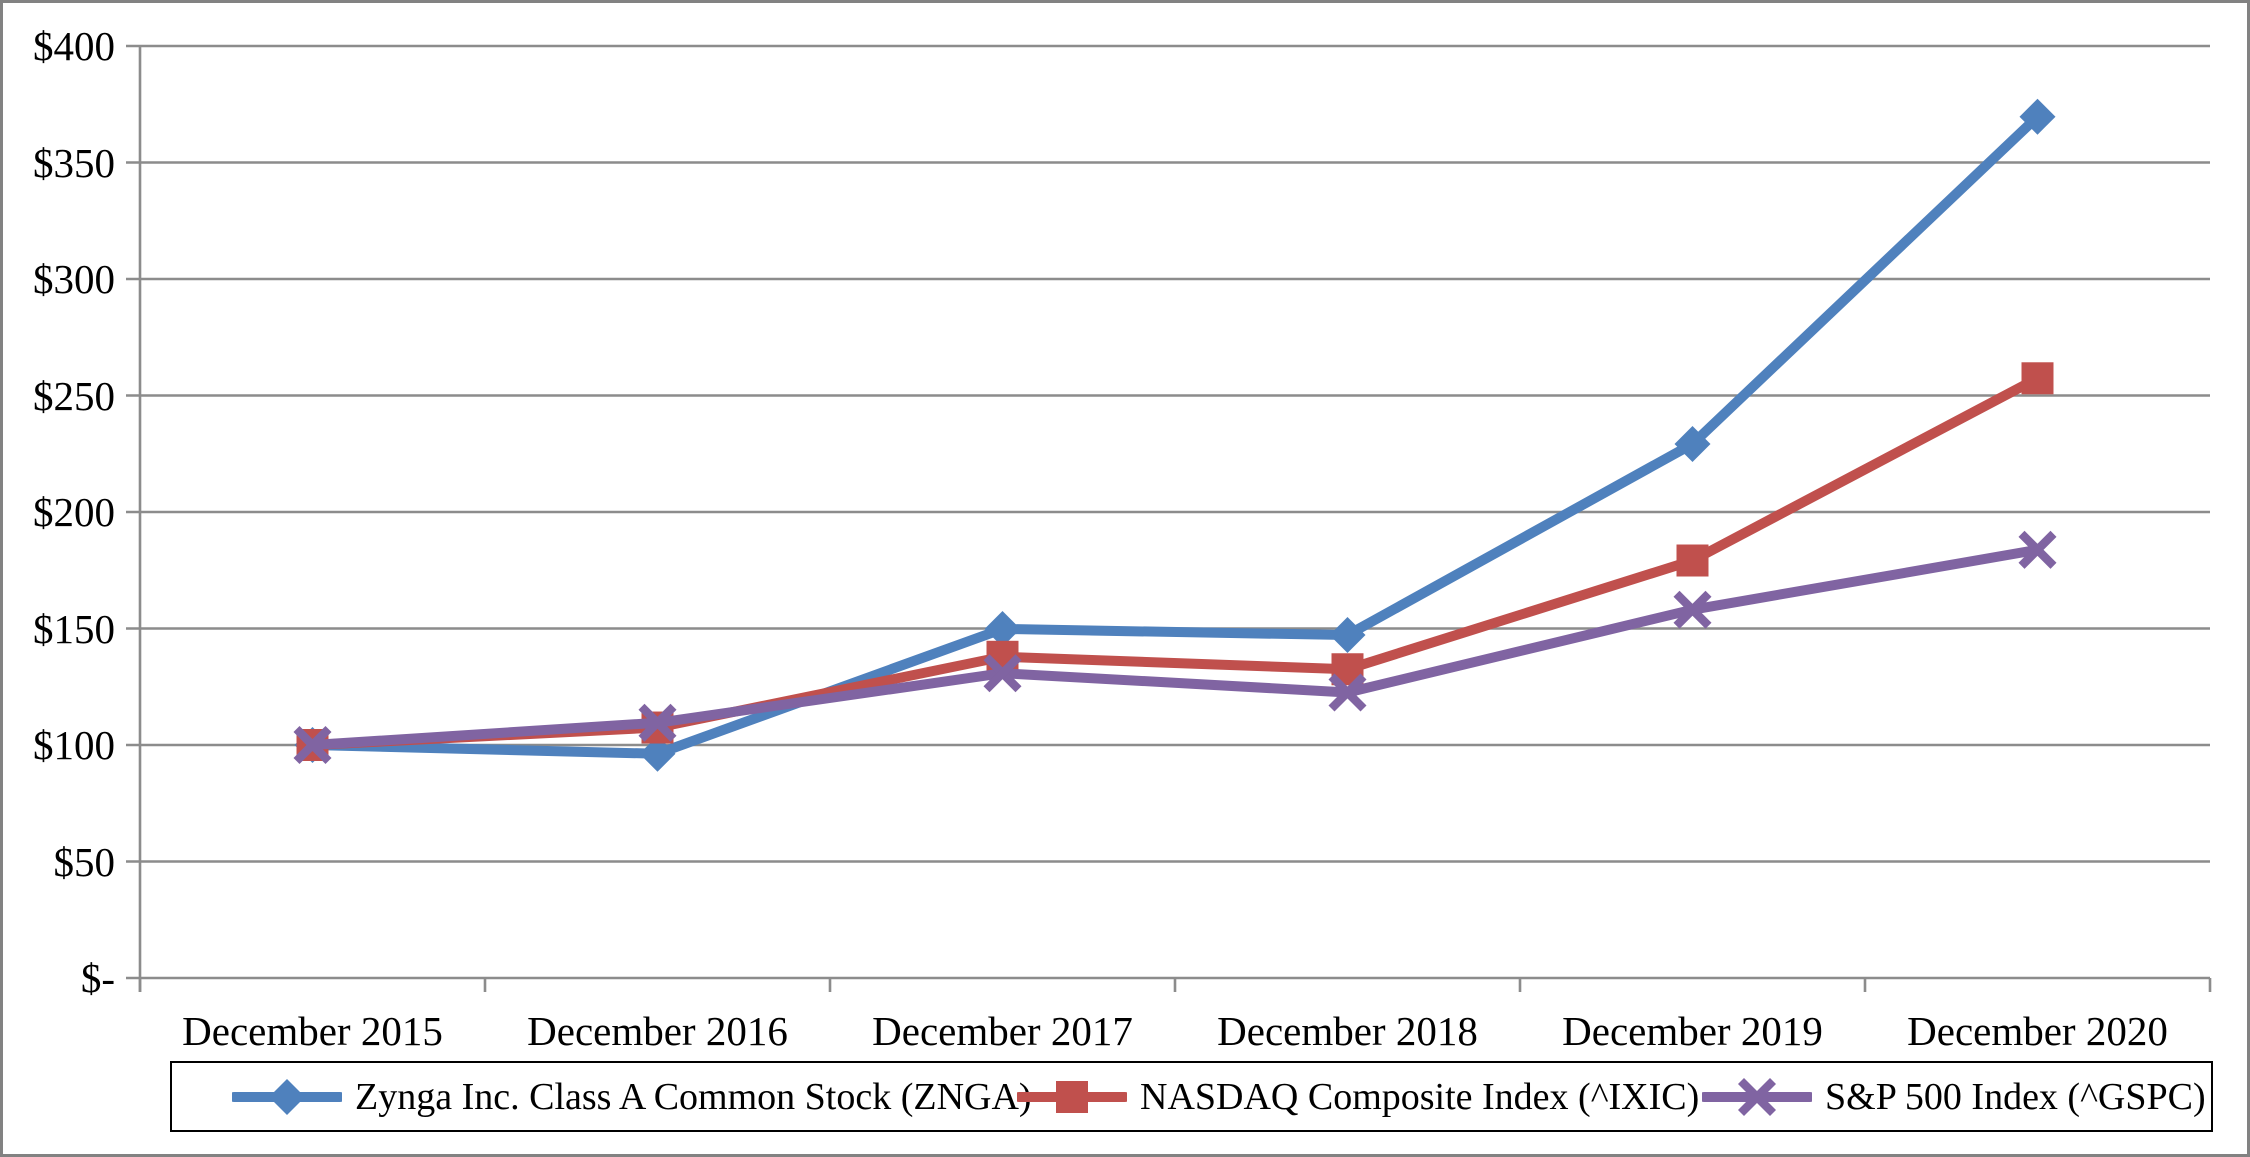 This screenshot has height=1157, width=2250. Describe the element at coordinates (84, 861) in the screenshot. I see `y-tick-label: $50` at that location.